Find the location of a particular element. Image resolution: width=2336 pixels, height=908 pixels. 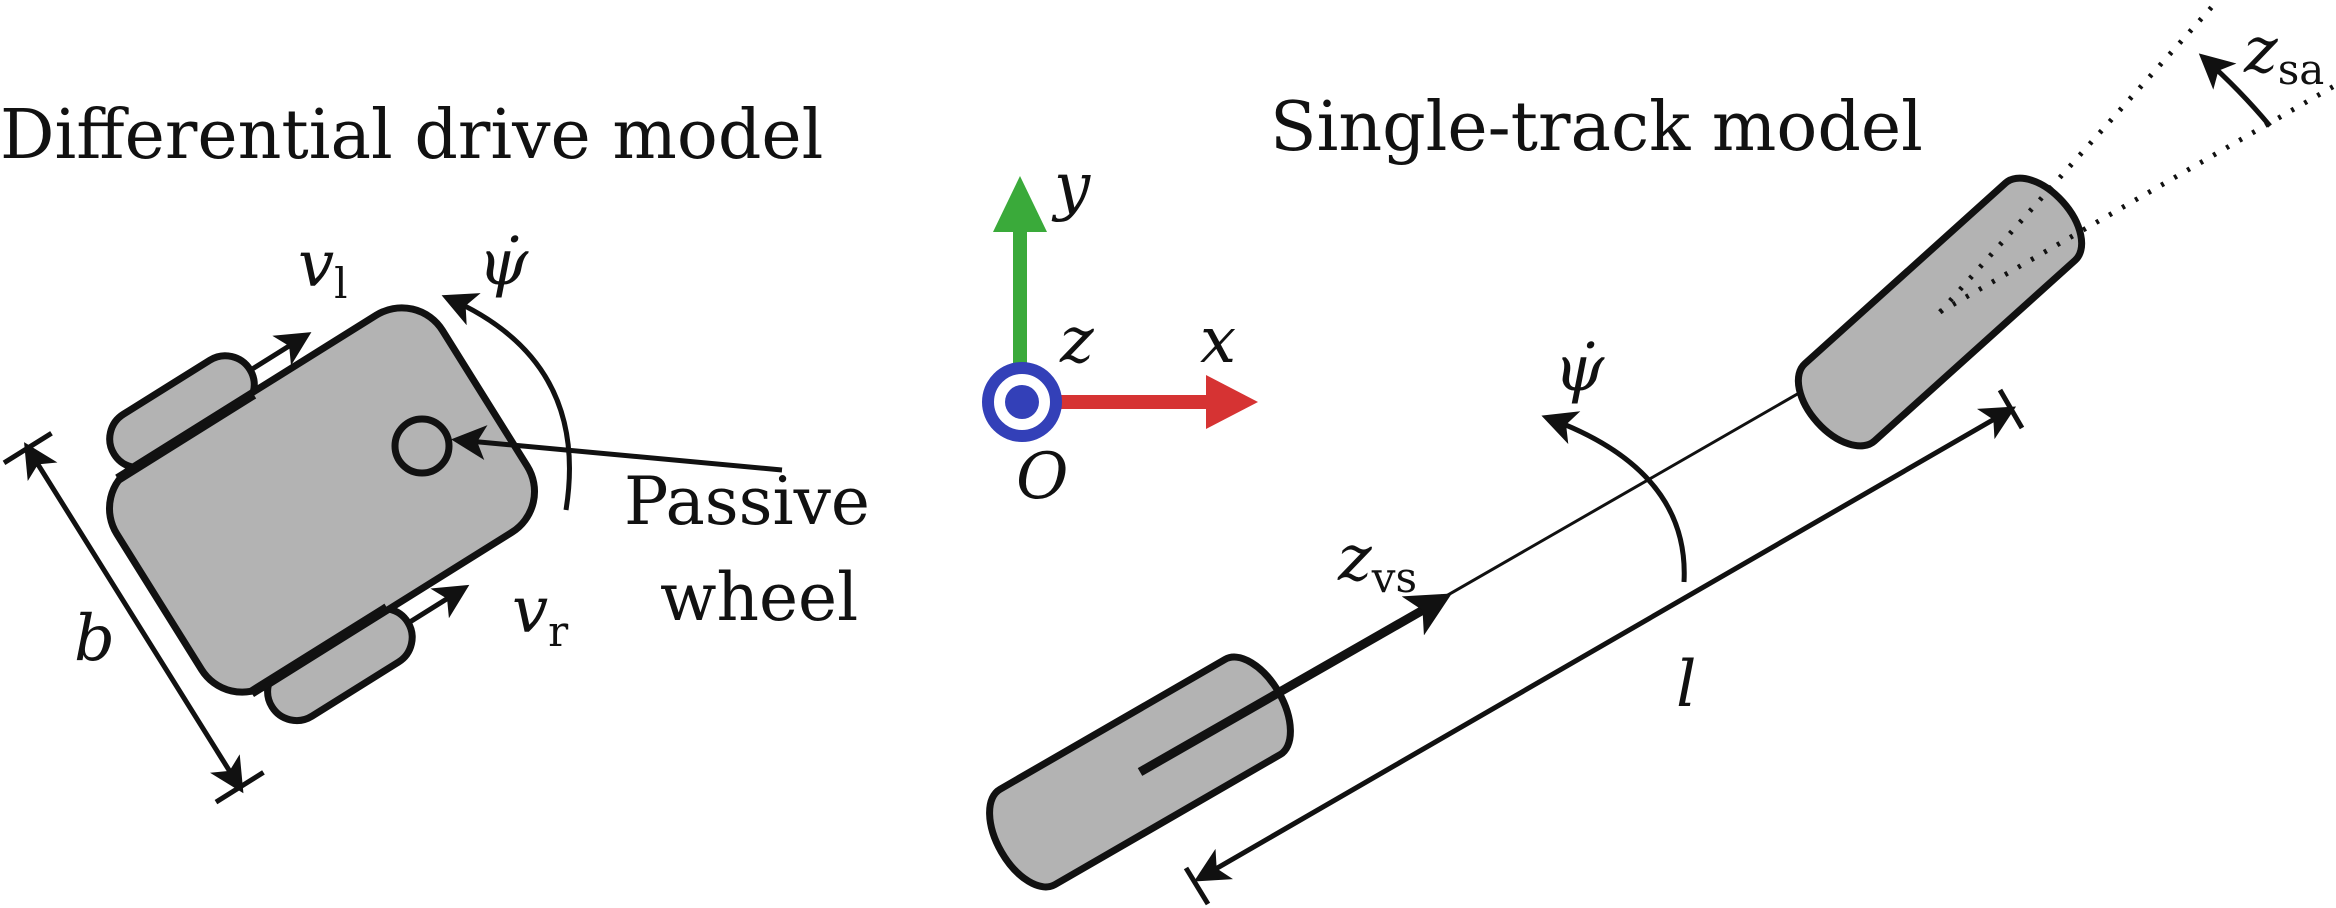

v-left-label: vl is located at coordinates (323, 268).